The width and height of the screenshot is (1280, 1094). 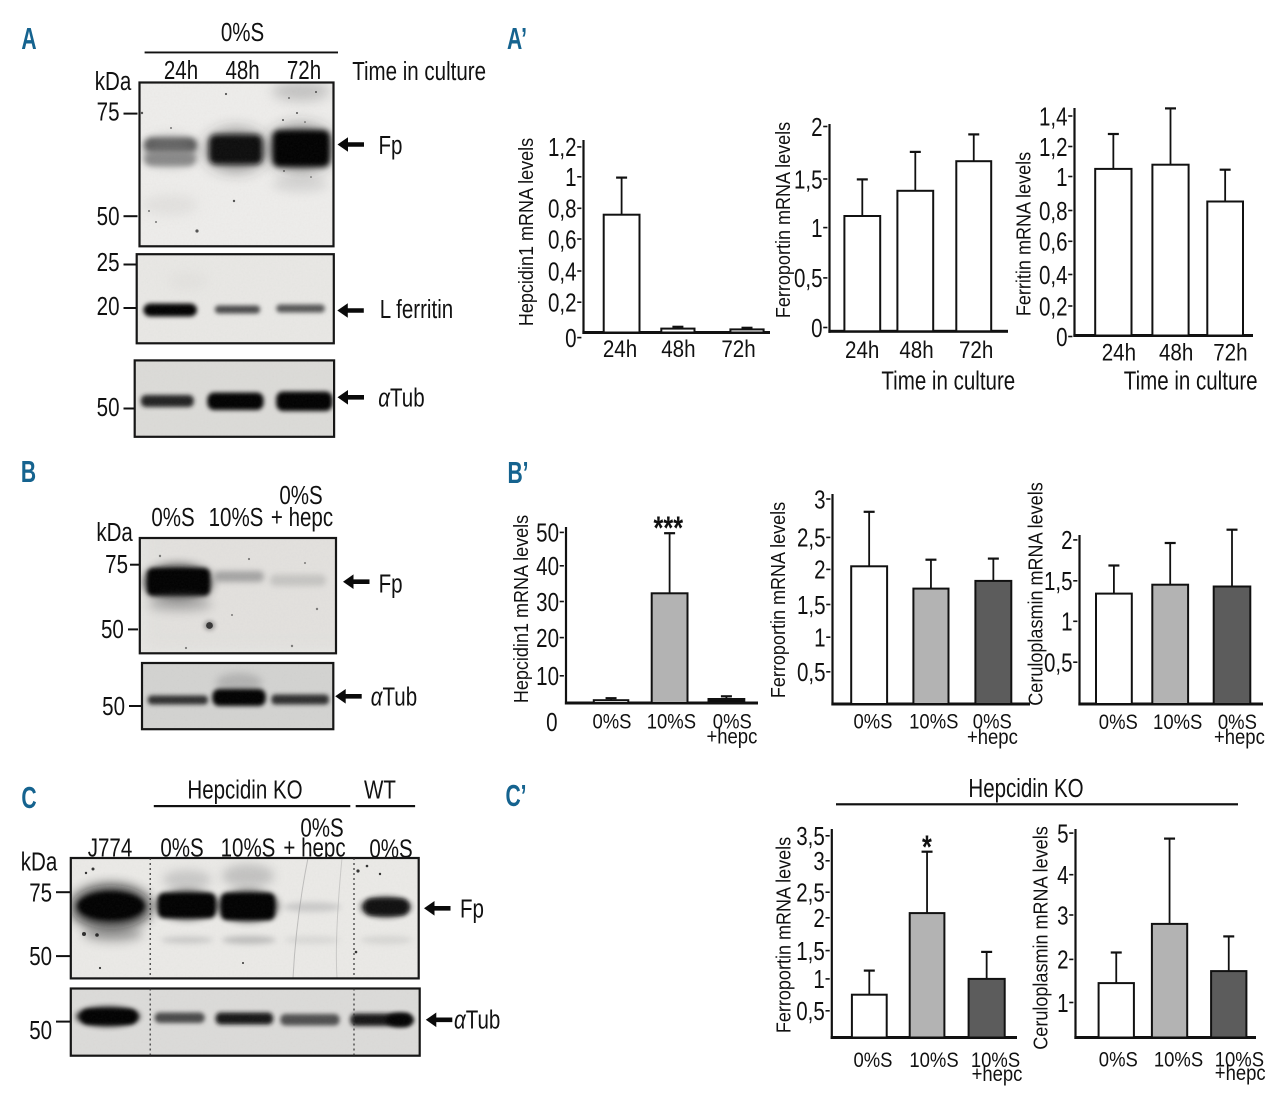 I want to click on svg-text: + hepc, so click(x=302, y=517).